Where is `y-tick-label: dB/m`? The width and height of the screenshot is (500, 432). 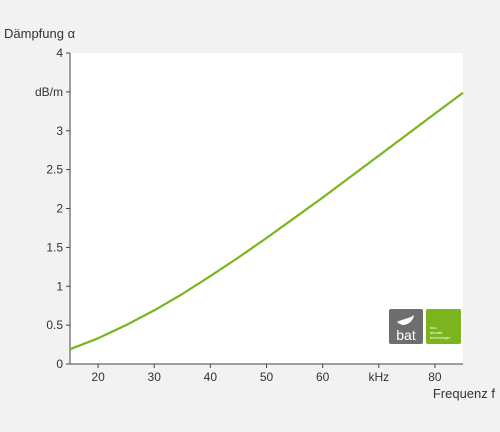 y-tick-label: dB/m is located at coordinates (49, 92).